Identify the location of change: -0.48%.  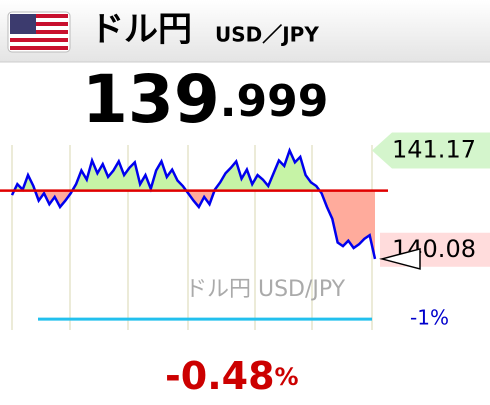
(232, 376).